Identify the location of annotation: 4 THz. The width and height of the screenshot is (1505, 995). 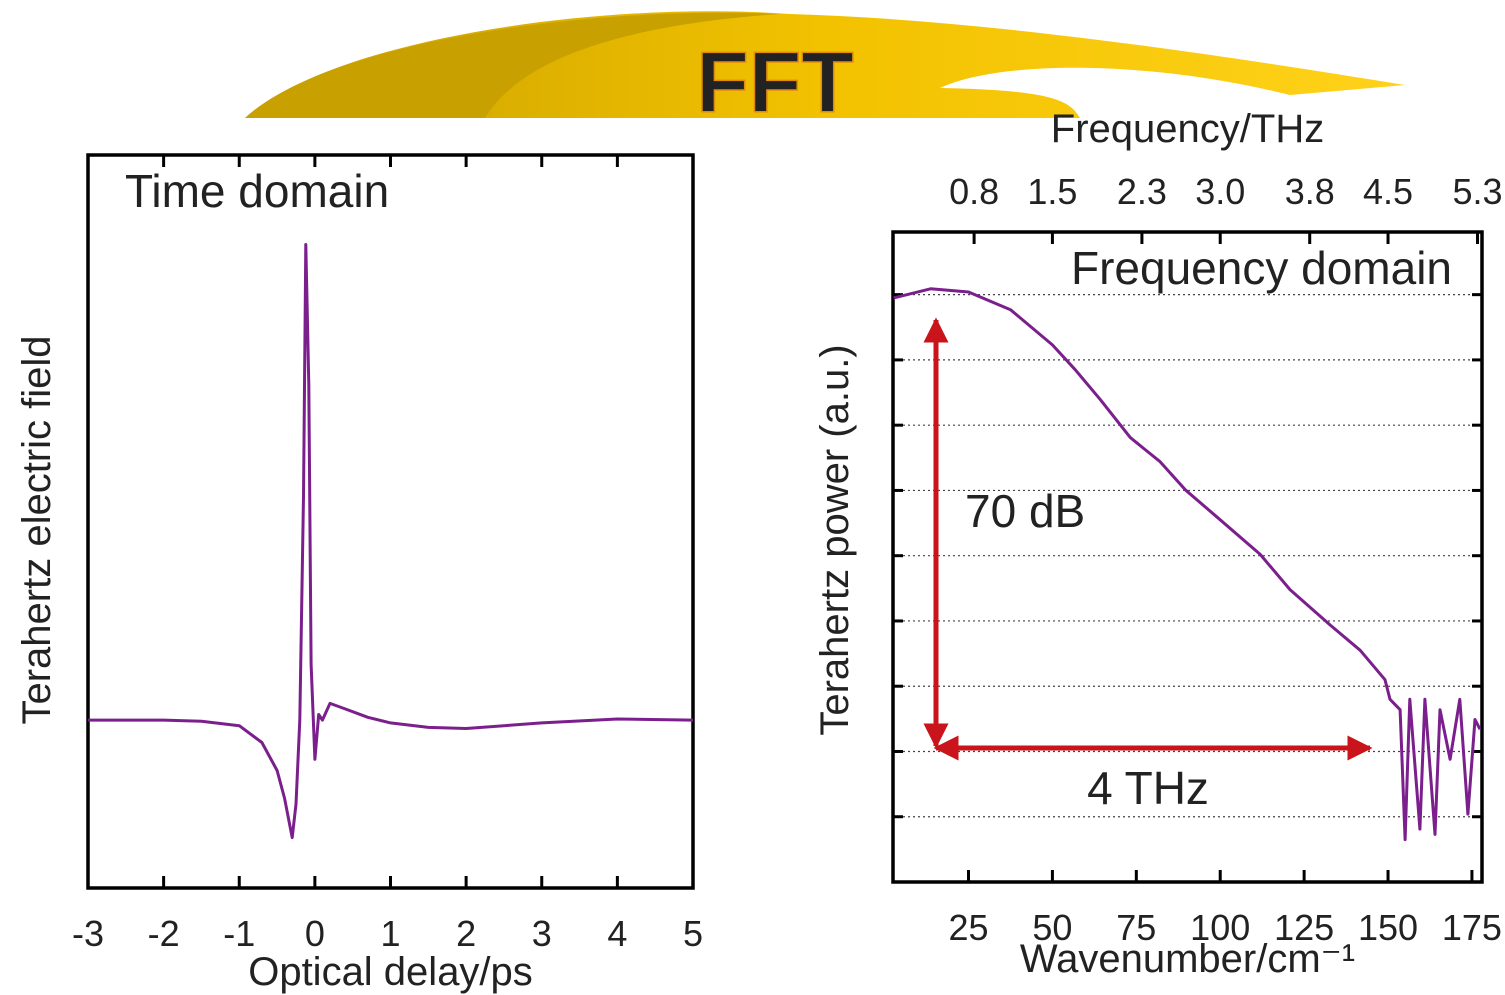
(1148, 788).